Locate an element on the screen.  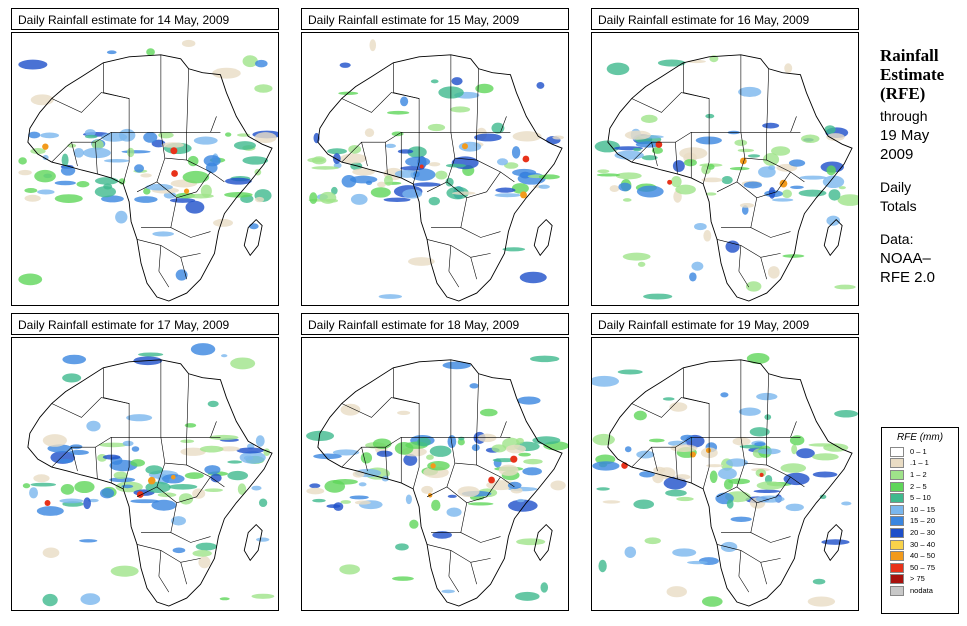
legend-label: 0 – 1 is located at coordinates (918, 451).